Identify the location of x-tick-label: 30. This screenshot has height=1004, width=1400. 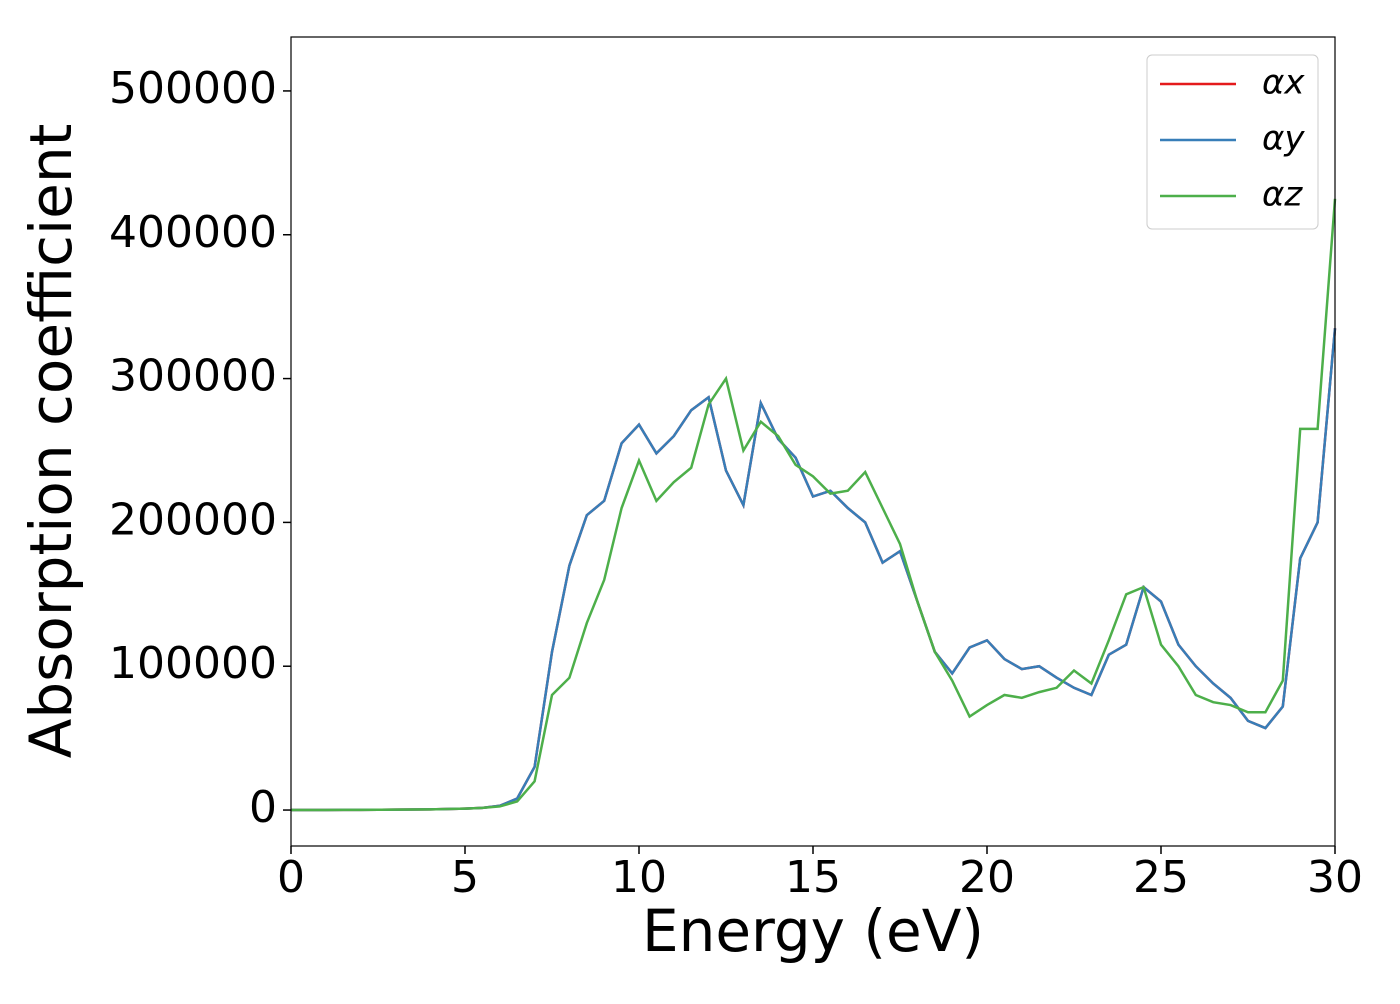
(1335, 877).